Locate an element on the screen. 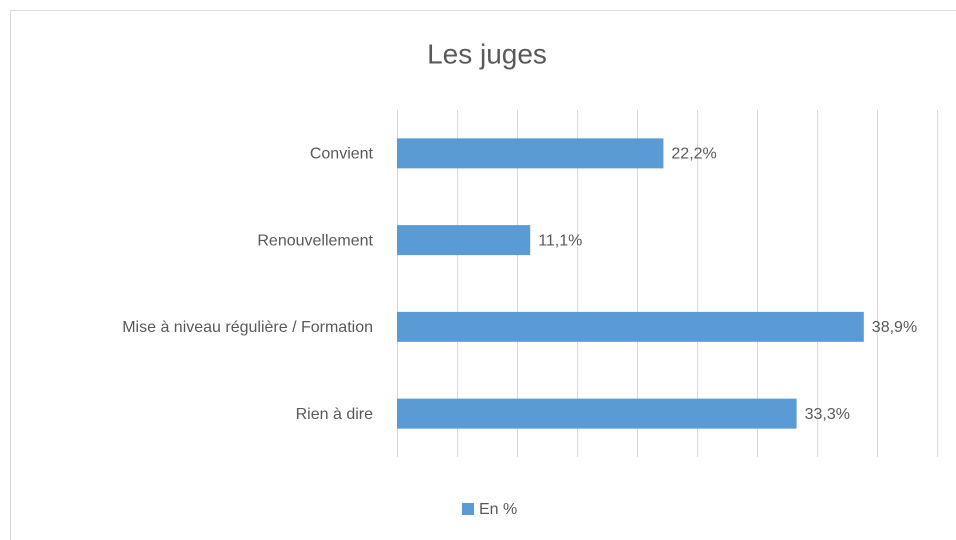  legend-swatch is located at coordinates (468, 509).